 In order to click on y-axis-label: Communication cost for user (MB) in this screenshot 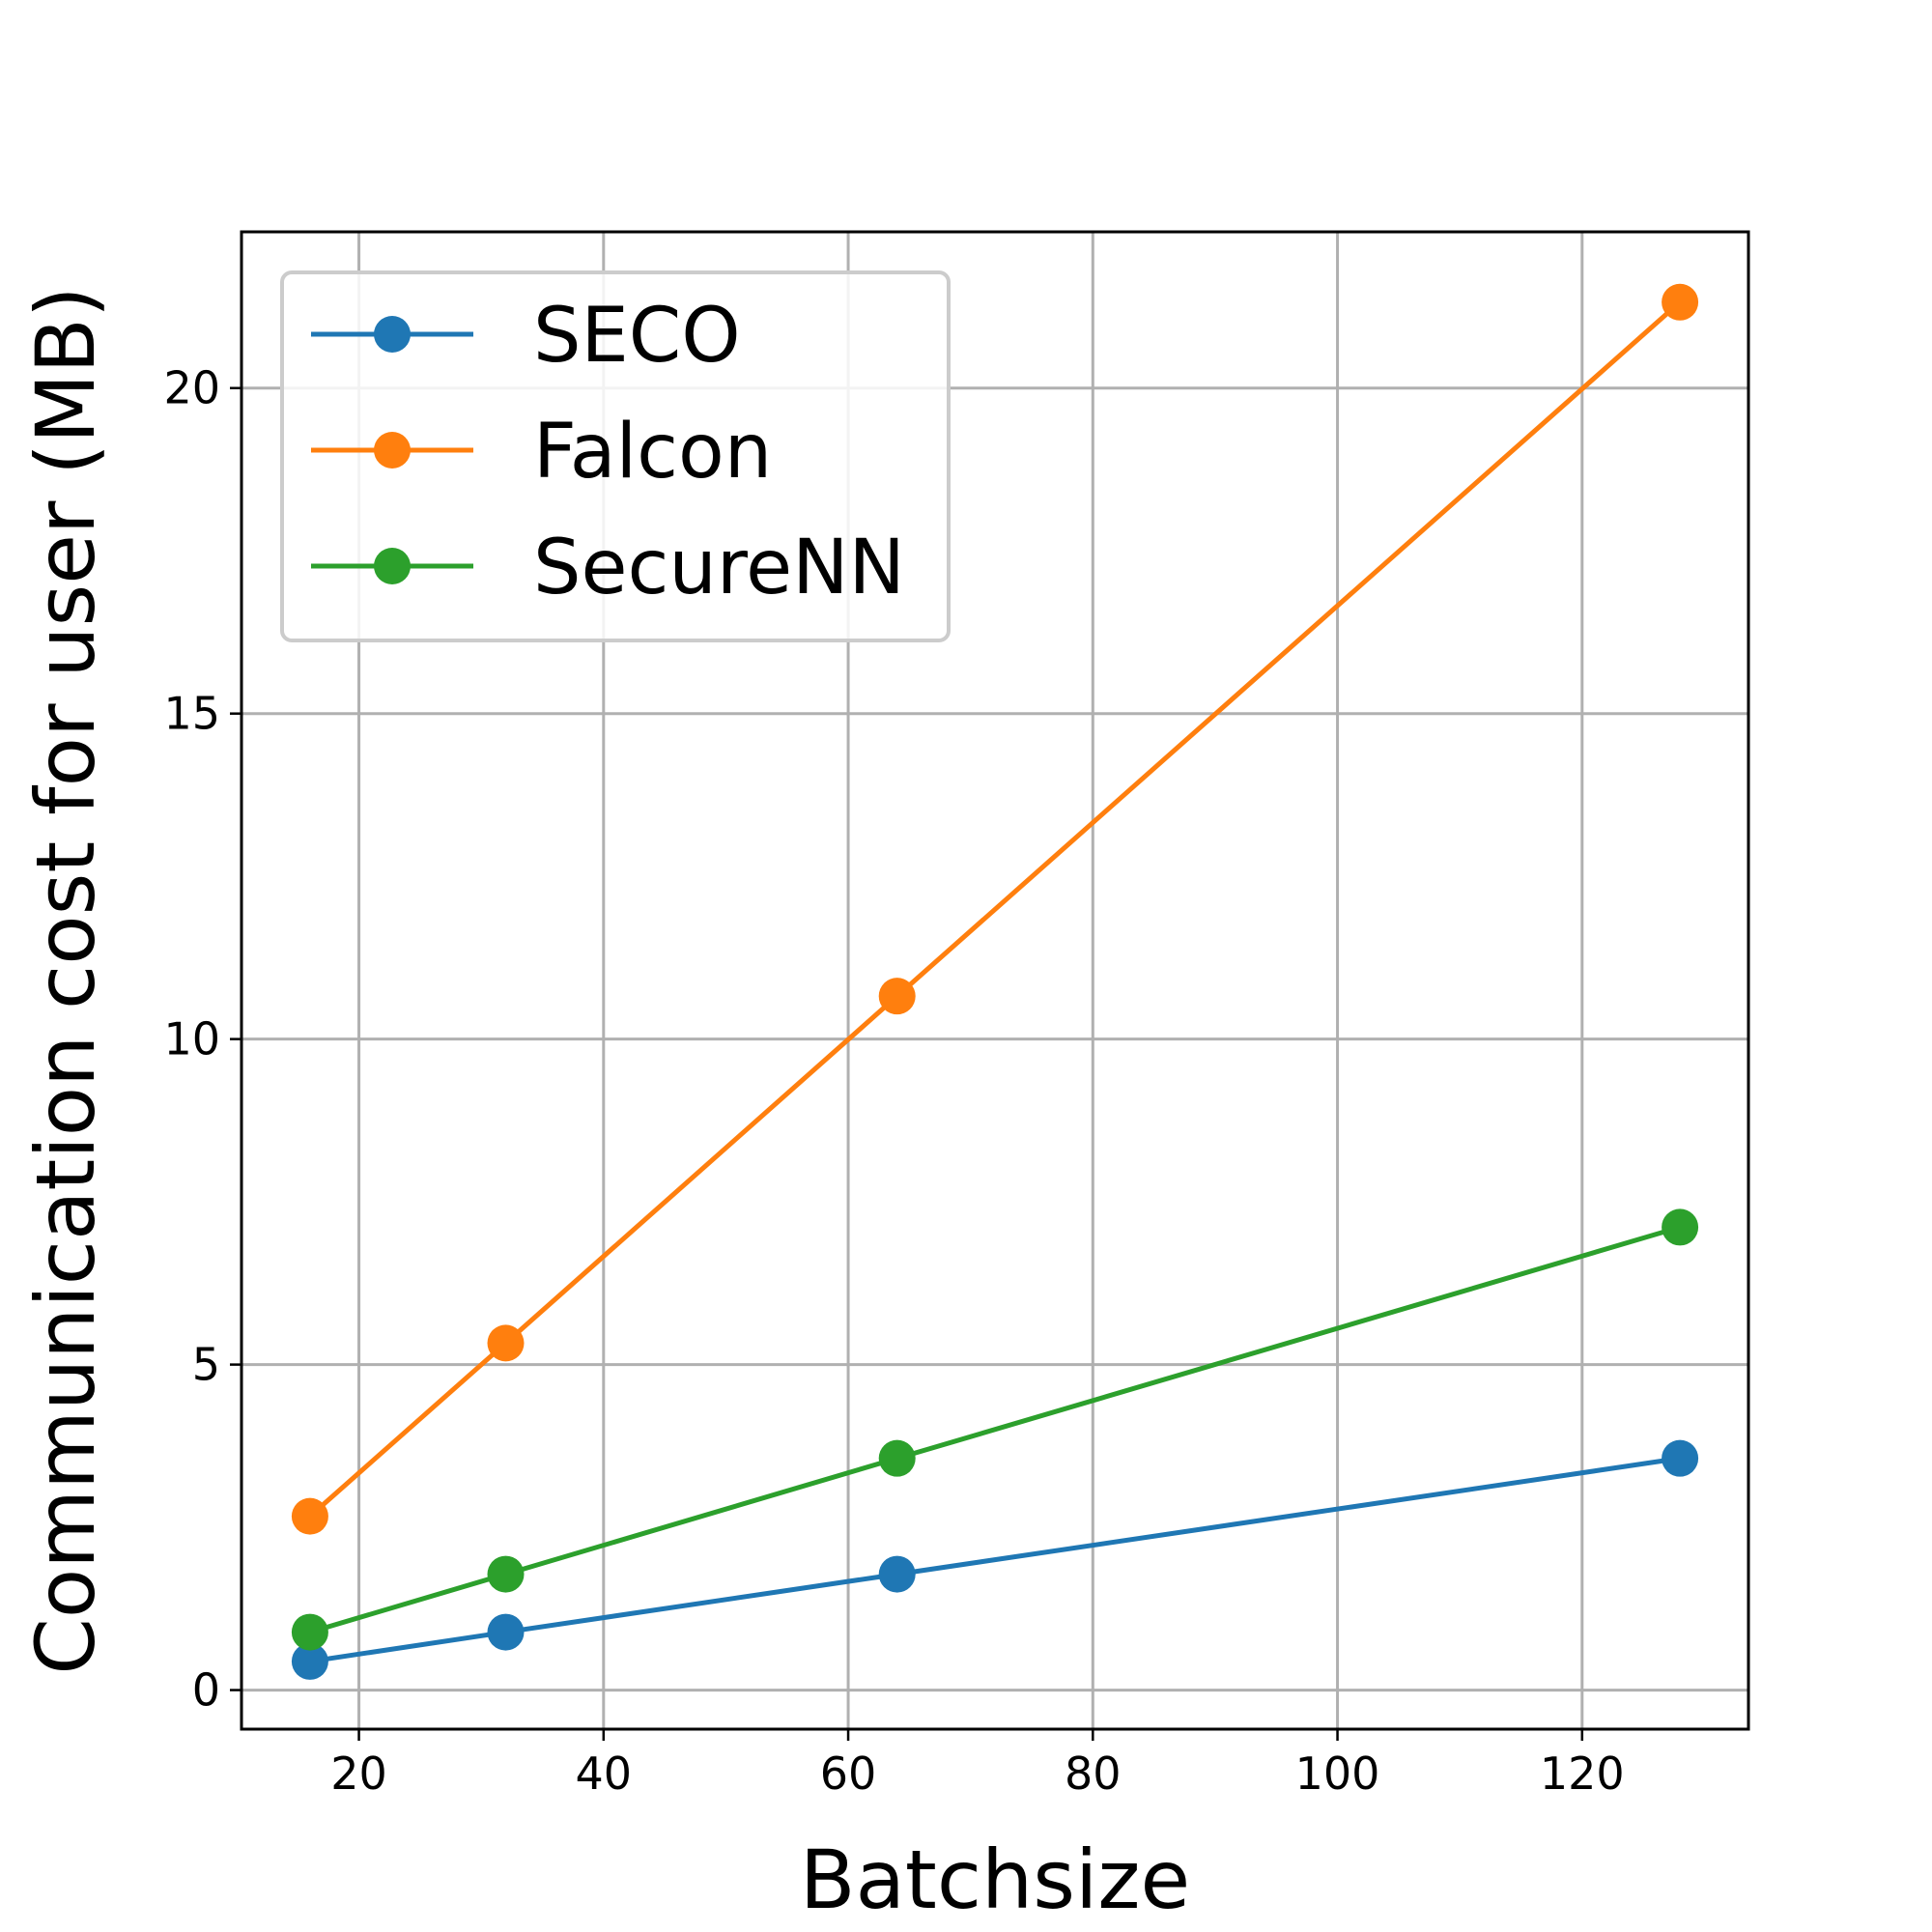, I will do `click(65, 980)`.